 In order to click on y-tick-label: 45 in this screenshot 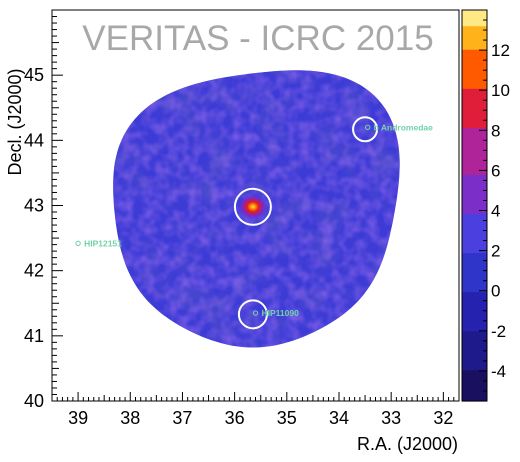, I will do `click(34, 75)`.